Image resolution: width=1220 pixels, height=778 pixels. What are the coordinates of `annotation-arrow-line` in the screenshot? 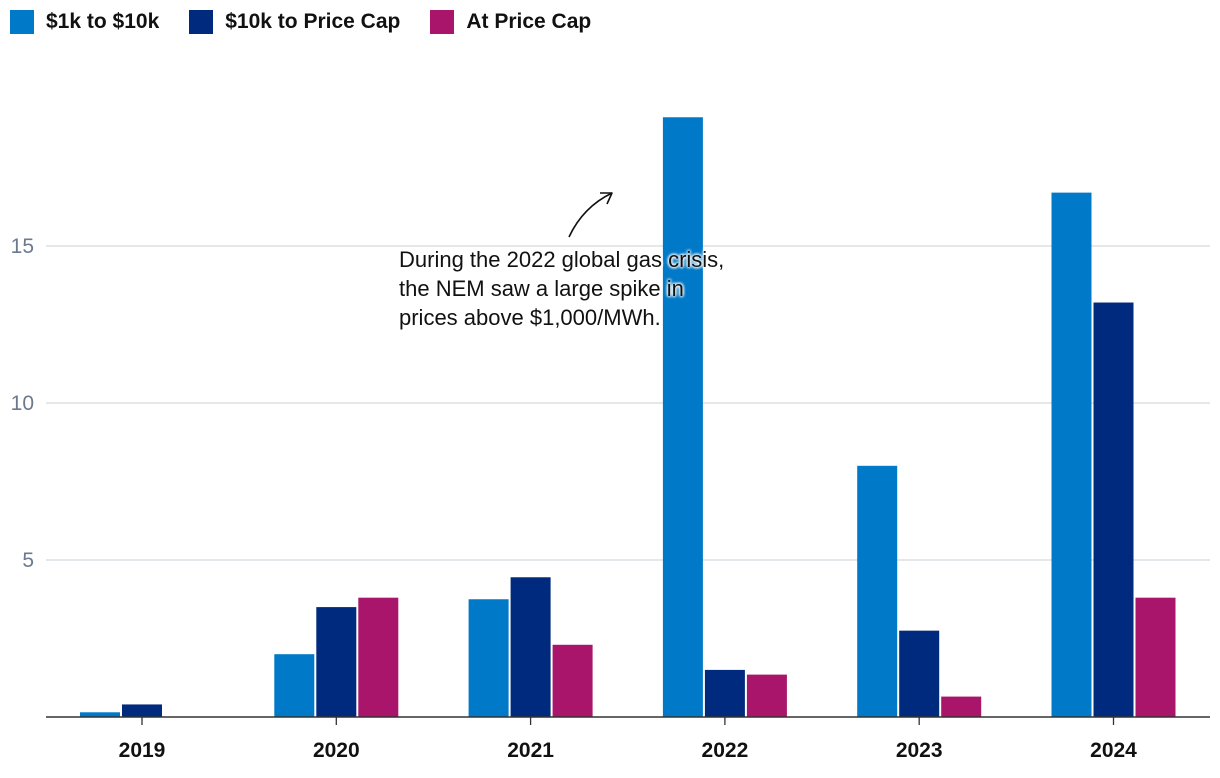 It's located at (590, 215).